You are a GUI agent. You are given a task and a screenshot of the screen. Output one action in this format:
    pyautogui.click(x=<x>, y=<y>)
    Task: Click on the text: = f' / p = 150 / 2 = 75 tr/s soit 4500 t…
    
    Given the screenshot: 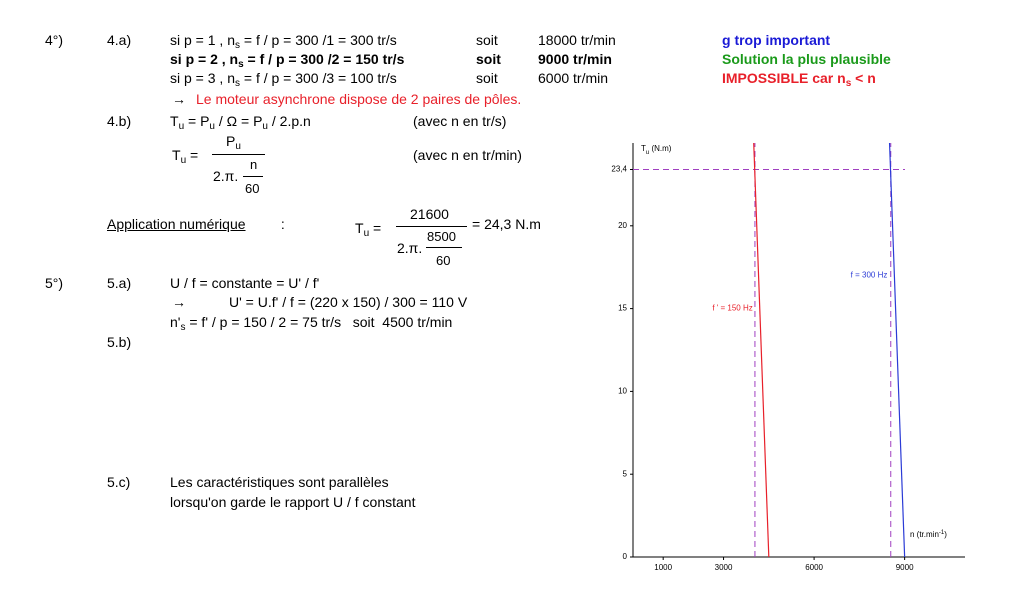 What is the action you would take?
    pyautogui.click(x=319, y=322)
    